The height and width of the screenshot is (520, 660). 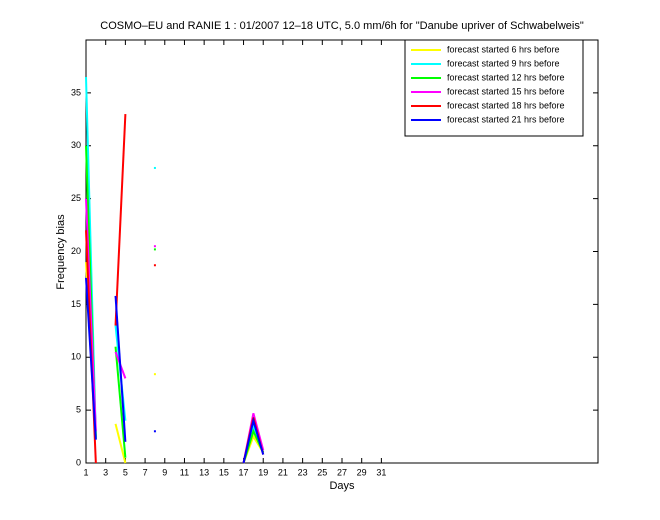 I want to click on x-axis-label: Days, so click(x=342, y=486).